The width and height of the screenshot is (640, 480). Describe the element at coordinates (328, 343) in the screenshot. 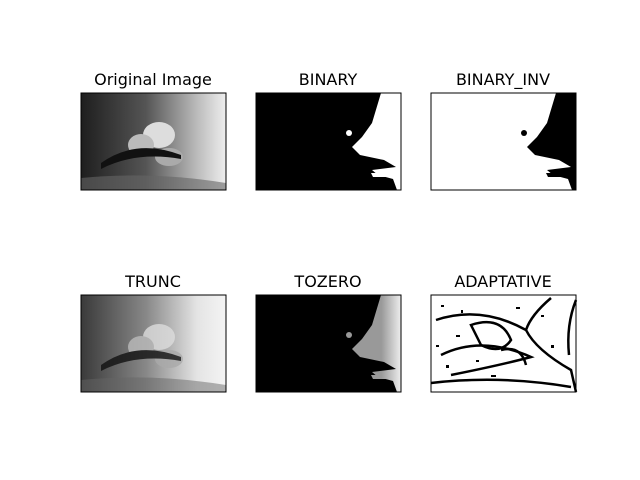

I see `image-tozero` at that location.